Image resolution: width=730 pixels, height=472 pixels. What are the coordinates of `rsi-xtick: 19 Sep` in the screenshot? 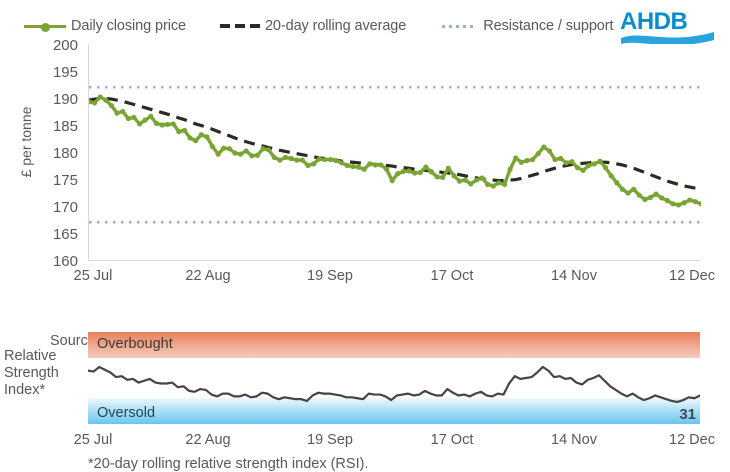 It's located at (330, 440).